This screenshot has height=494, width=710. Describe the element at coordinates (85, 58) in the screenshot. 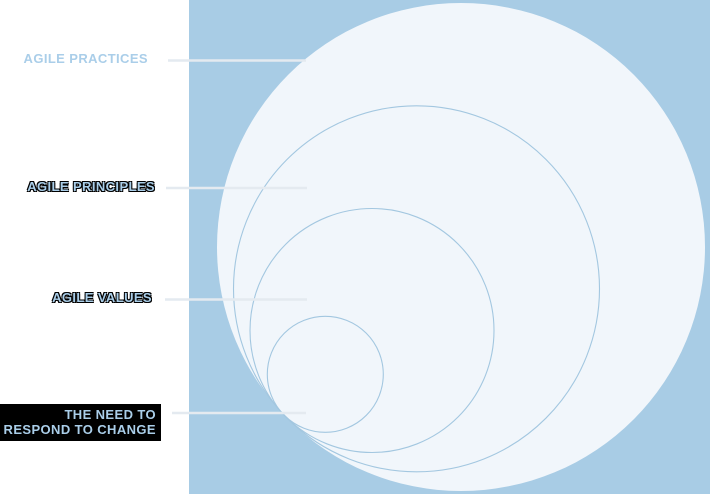

I see `label-agile-practices: AGILE PRACTICES` at that location.